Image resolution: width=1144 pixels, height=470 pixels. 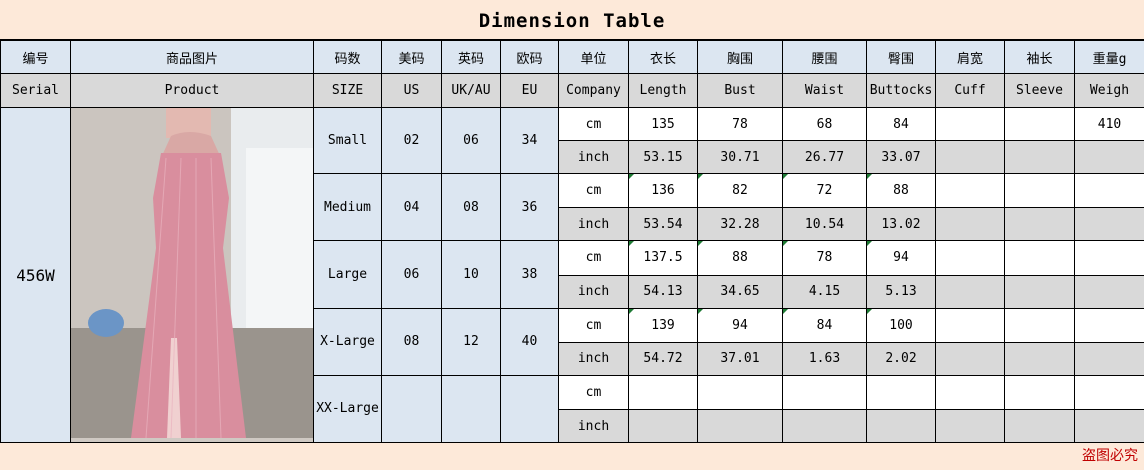 I want to click on header-en-cell: Cuff, so click(x=970, y=91).